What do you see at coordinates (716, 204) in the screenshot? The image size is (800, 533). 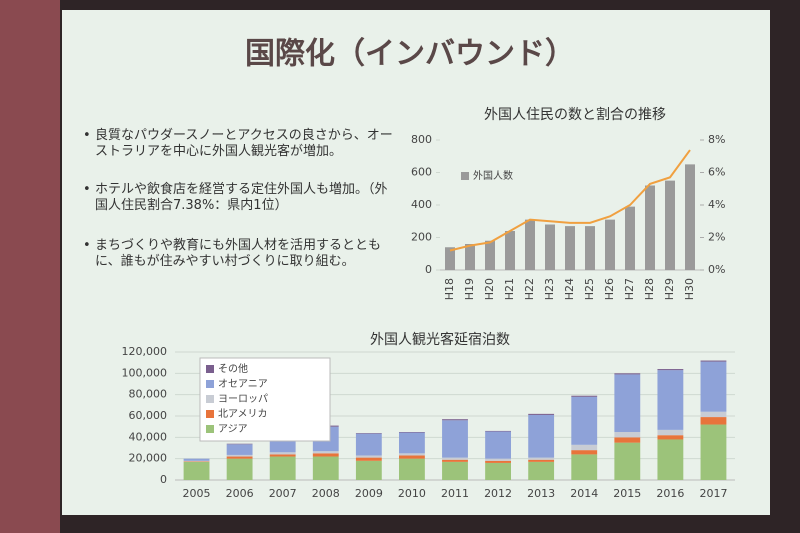 I see `y2-tick-label: 4%` at bounding box center [716, 204].